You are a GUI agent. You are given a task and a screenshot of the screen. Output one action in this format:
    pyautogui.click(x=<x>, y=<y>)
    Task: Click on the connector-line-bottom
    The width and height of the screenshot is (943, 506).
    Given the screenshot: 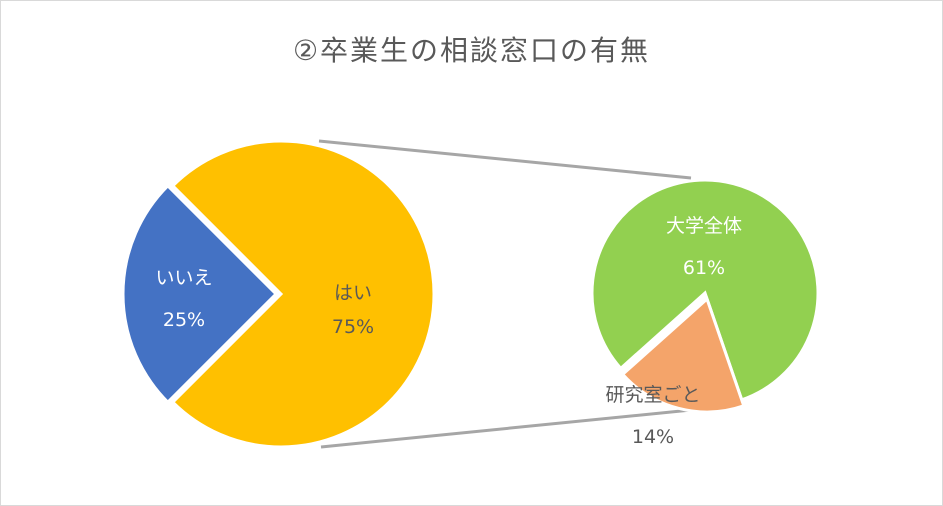 What is the action you would take?
    pyautogui.click(x=511, y=428)
    